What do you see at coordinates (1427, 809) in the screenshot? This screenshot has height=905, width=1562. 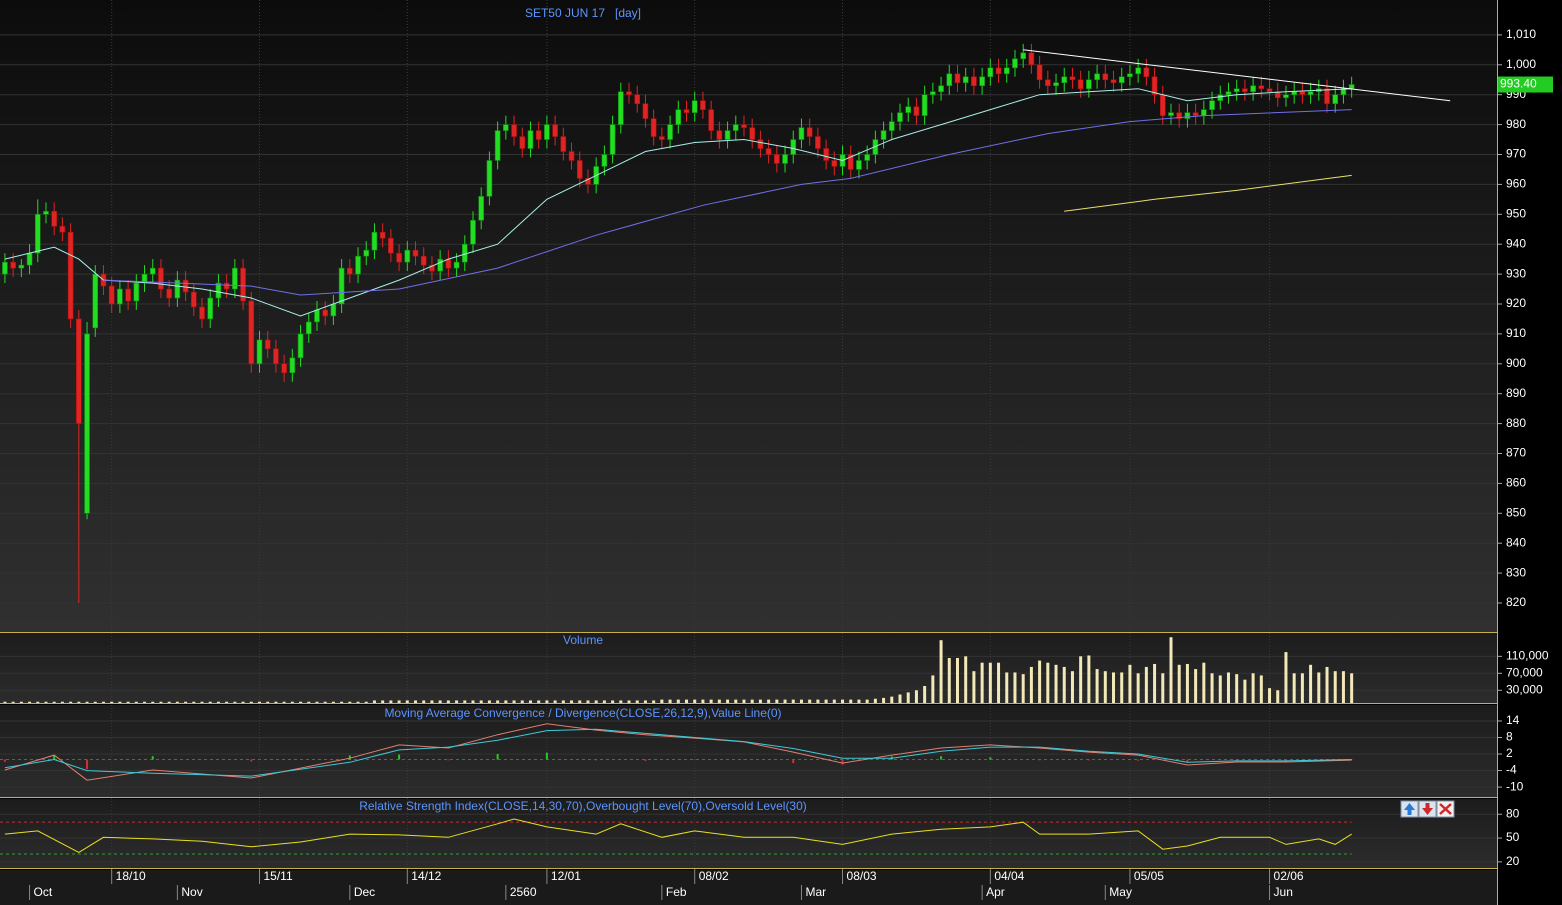 I see `move-down-button` at bounding box center [1427, 809].